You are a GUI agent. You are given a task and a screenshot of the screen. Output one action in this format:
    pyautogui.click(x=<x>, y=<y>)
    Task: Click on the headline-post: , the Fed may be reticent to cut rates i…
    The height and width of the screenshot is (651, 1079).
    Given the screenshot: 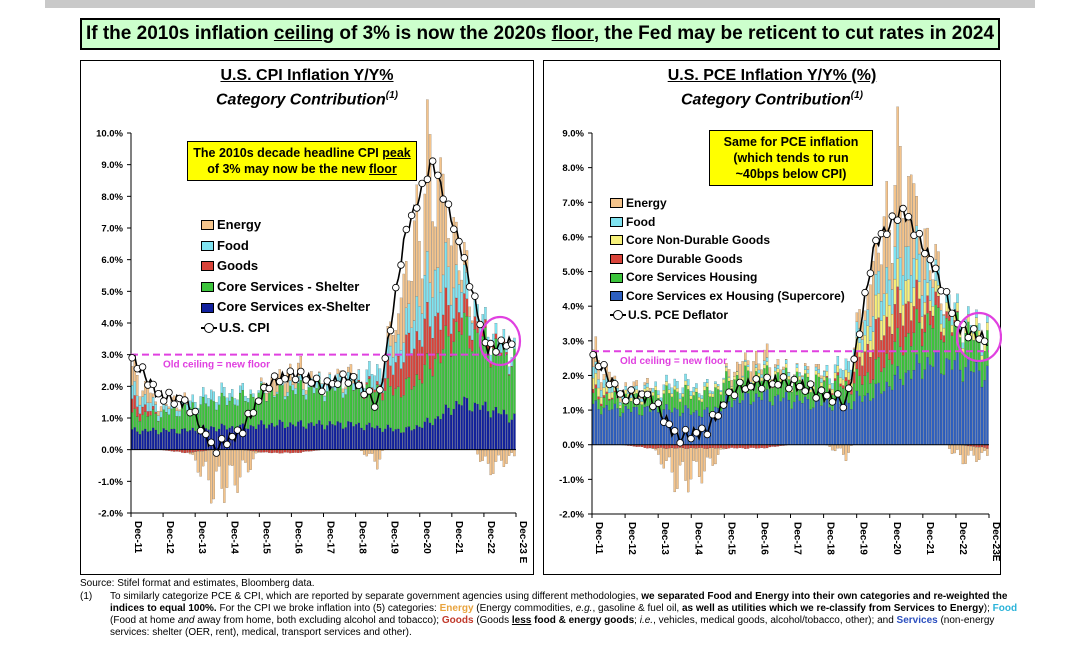 What is the action you would take?
    pyautogui.click(x=794, y=33)
    